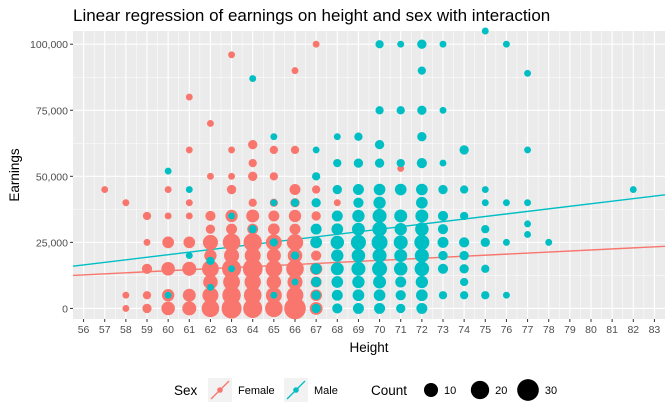  I want to click on x-tick-label: 71, so click(401, 330).